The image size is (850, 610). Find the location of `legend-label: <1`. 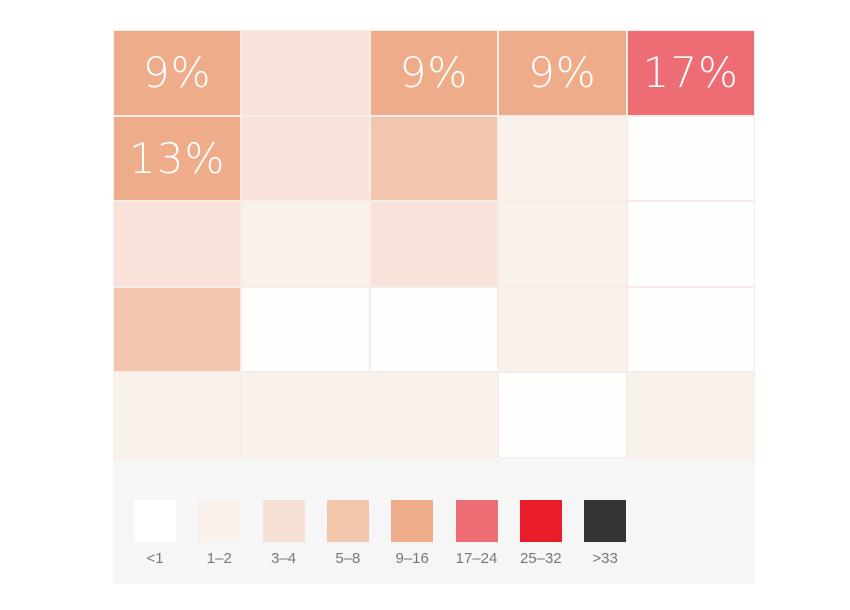

legend-label: <1 is located at coordinates (155, 558).